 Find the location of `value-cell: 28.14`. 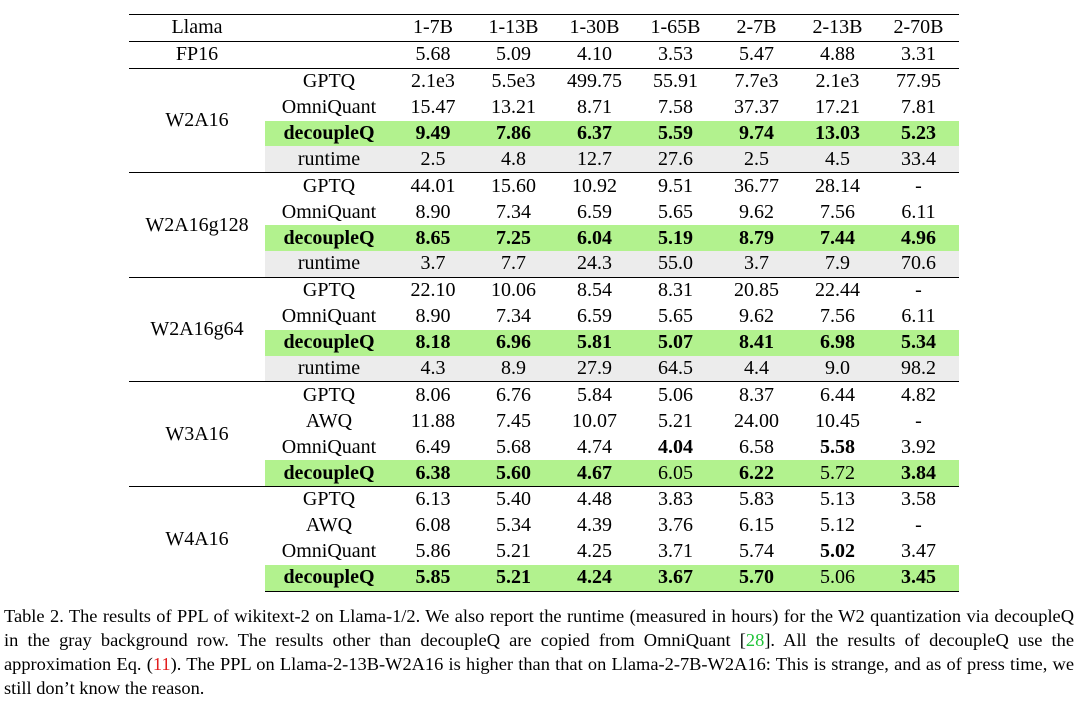

value-cell: 28.14 is located at coordinates (837, 186).